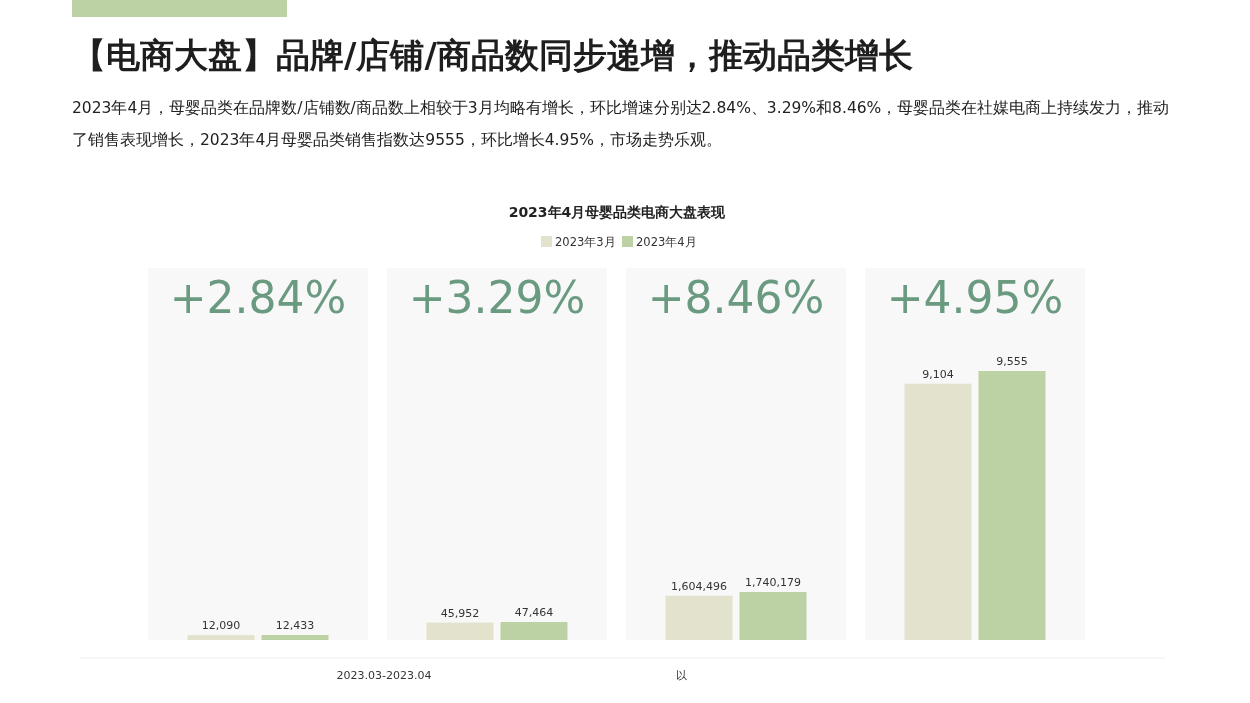 Image resolution: width=1250 pixels, height=703 pixels. Describe the element at coordinates (497, 297) in the screenshot. I see `text: +3.29%` at that location.